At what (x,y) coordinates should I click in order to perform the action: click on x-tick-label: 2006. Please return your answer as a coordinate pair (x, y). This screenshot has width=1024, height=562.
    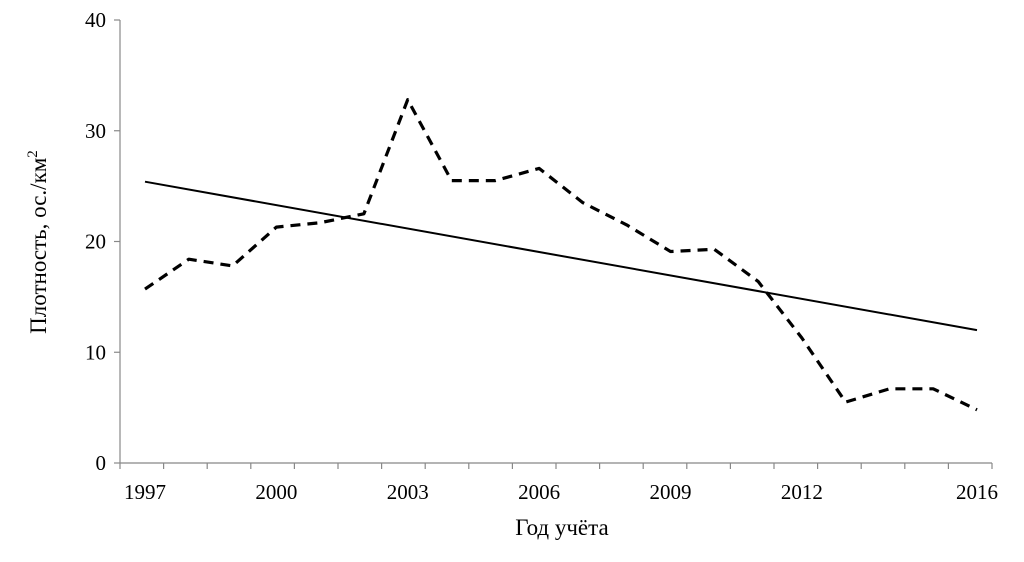
    Looking at the image, I should click on (539, 492).